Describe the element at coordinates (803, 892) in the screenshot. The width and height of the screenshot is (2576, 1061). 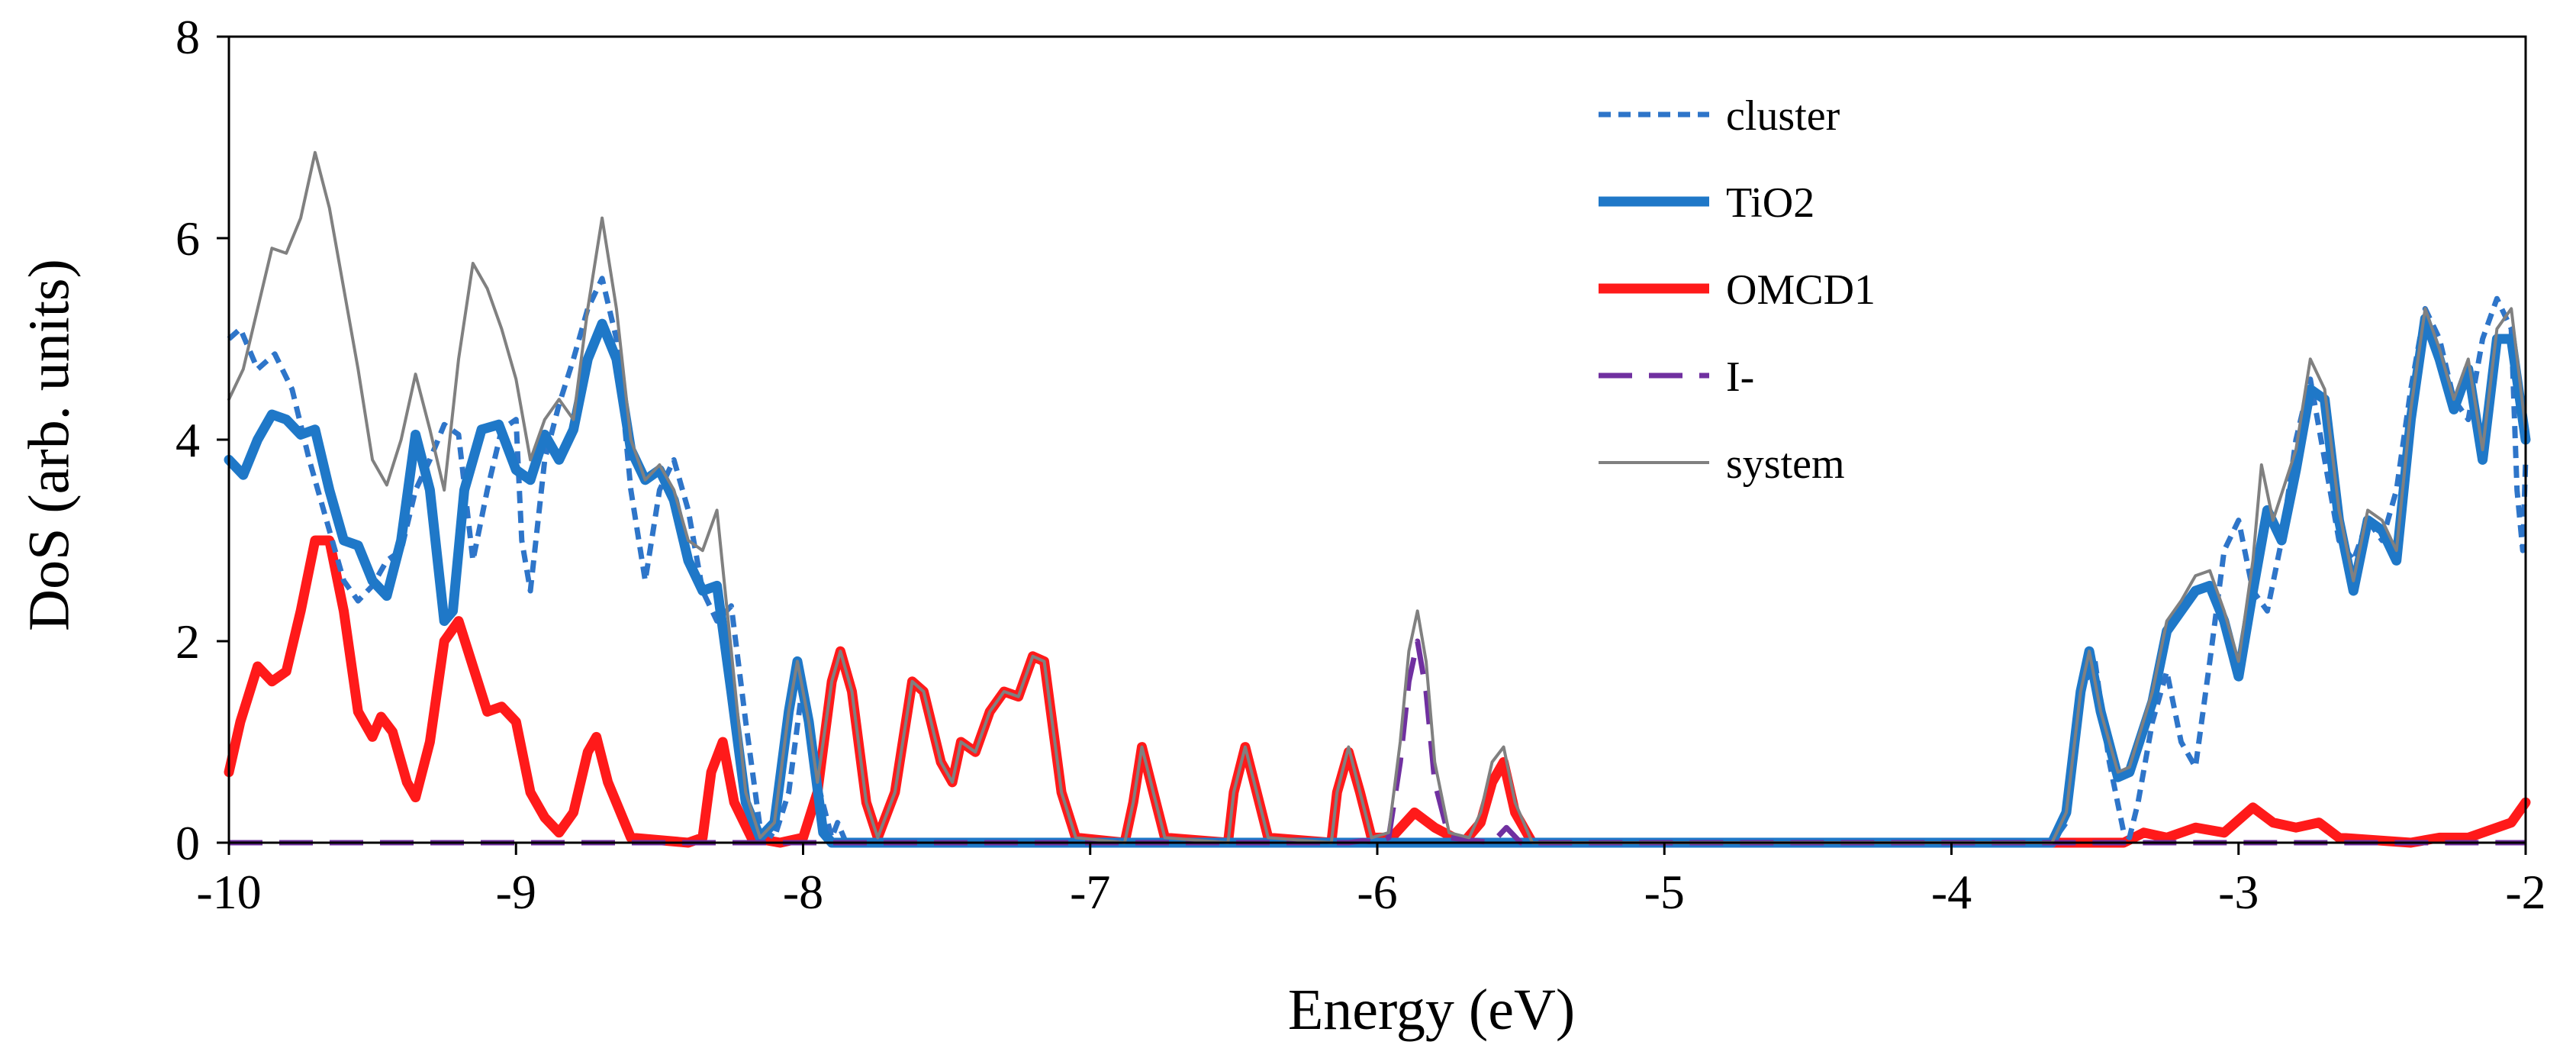
I see `x-tick-label: -8` at that location.